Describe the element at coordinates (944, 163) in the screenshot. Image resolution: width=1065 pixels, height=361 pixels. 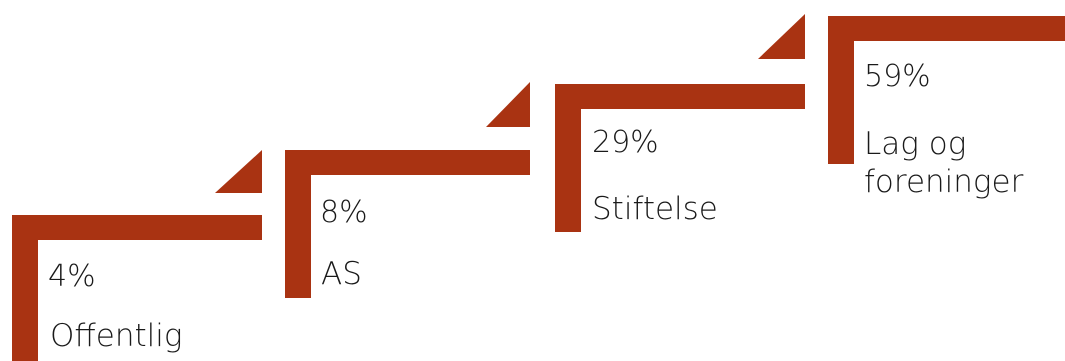
I see `step-4-label: Lag og foreninger` at that location.